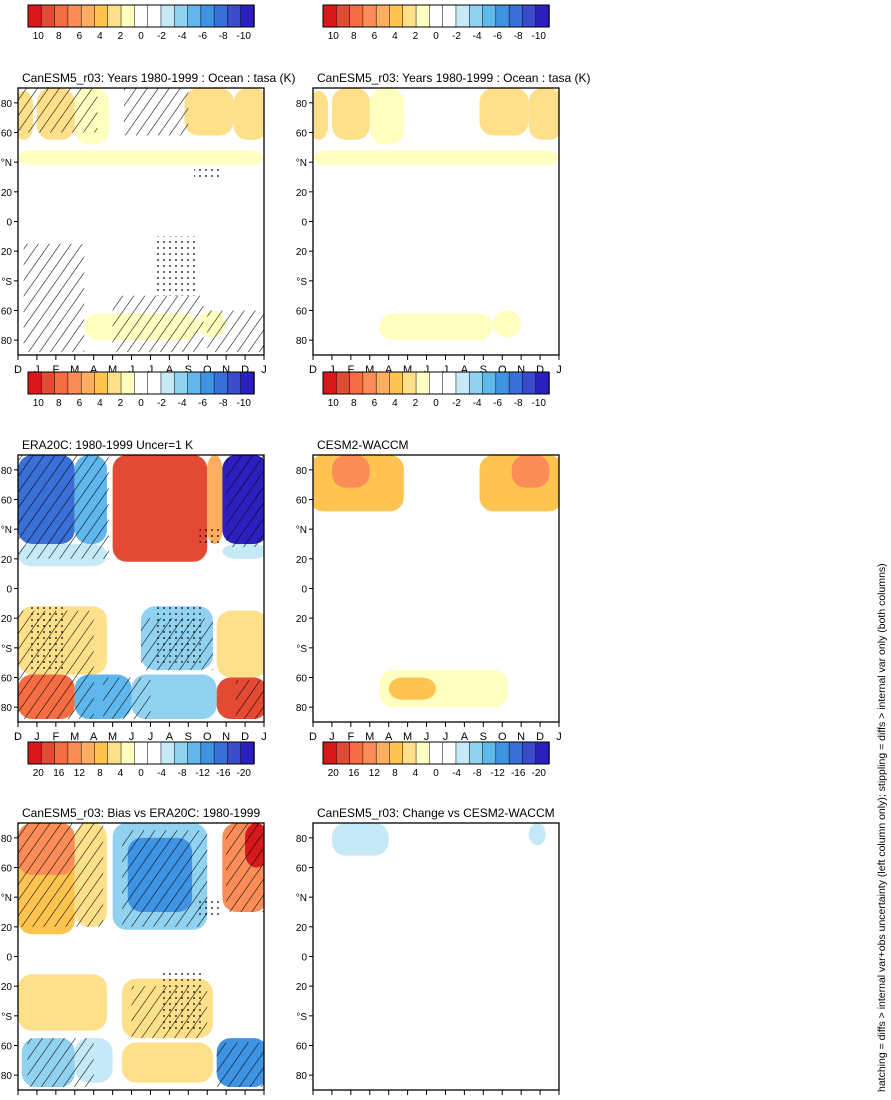 This screenshot has height=1100, width=891. Describe the element at coordinates (301, 898) in the screenshot. I see `lat-label: °N` at that location.